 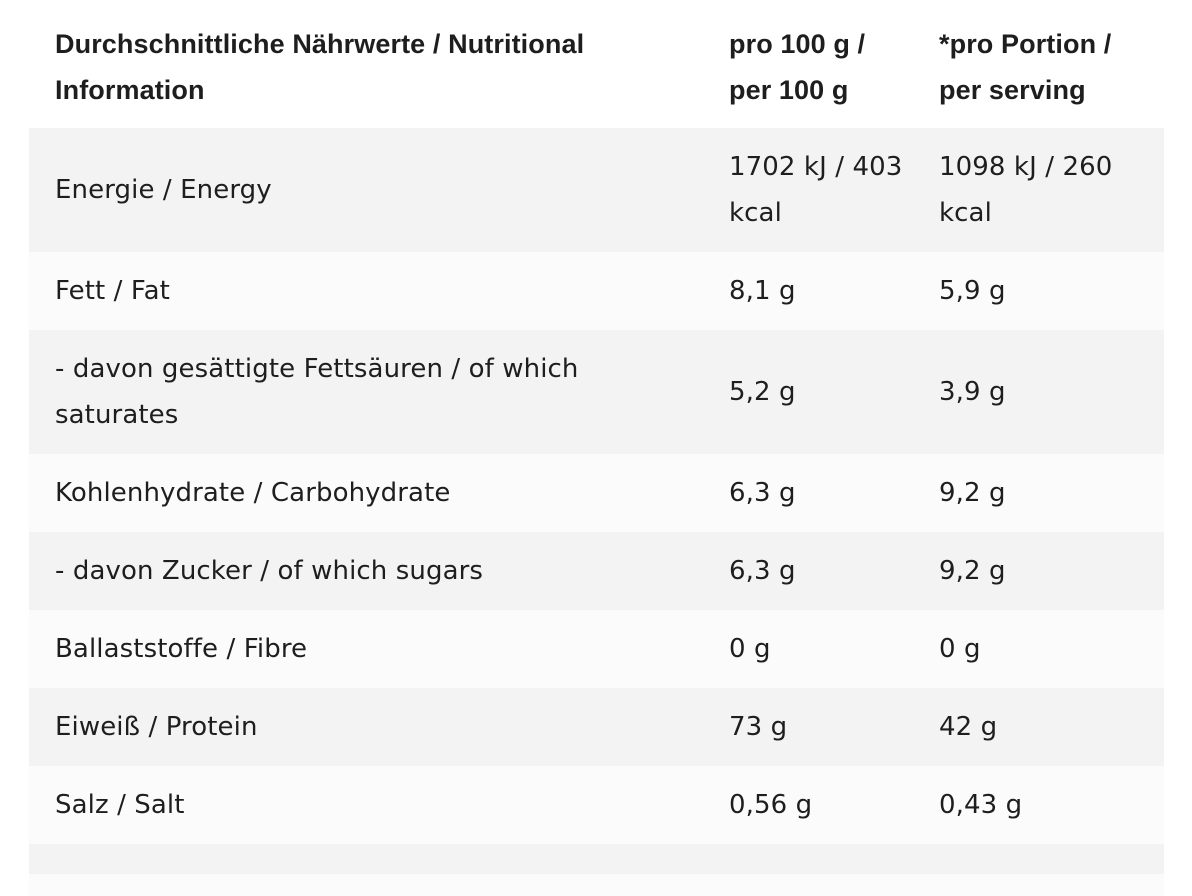 What do you see at coordinates (112, 291) in the screenshot?
I see `row-label: Fett / Fat` at bounding box center [112, 291].